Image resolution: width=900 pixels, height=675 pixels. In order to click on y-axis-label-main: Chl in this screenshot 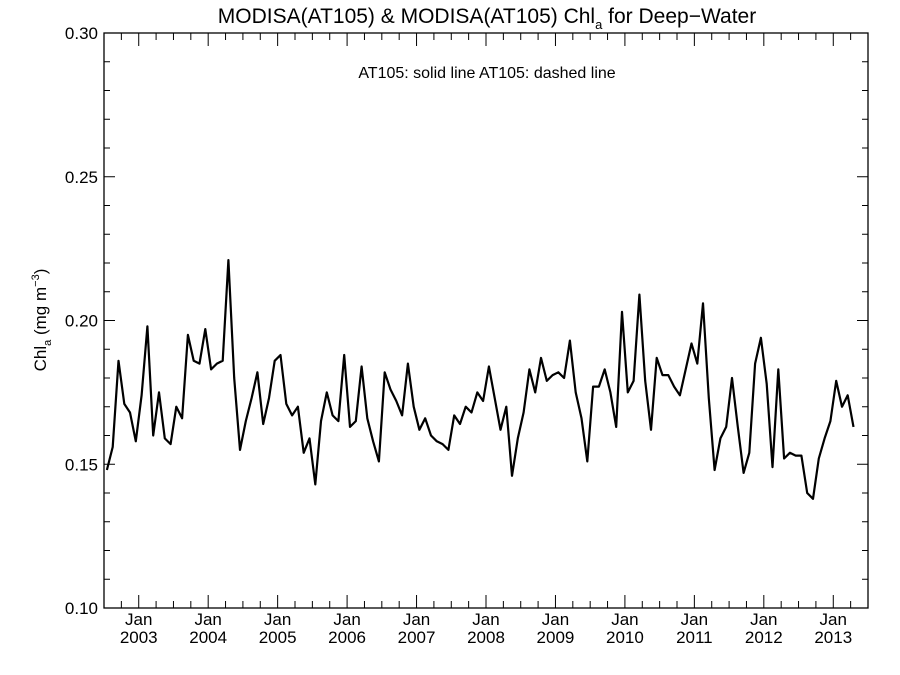, I will do `click(40, 359)`.